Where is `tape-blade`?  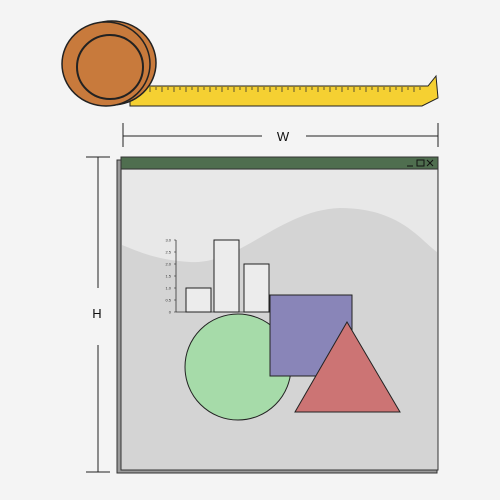
tape-blade is located at coordinates (284, 90).